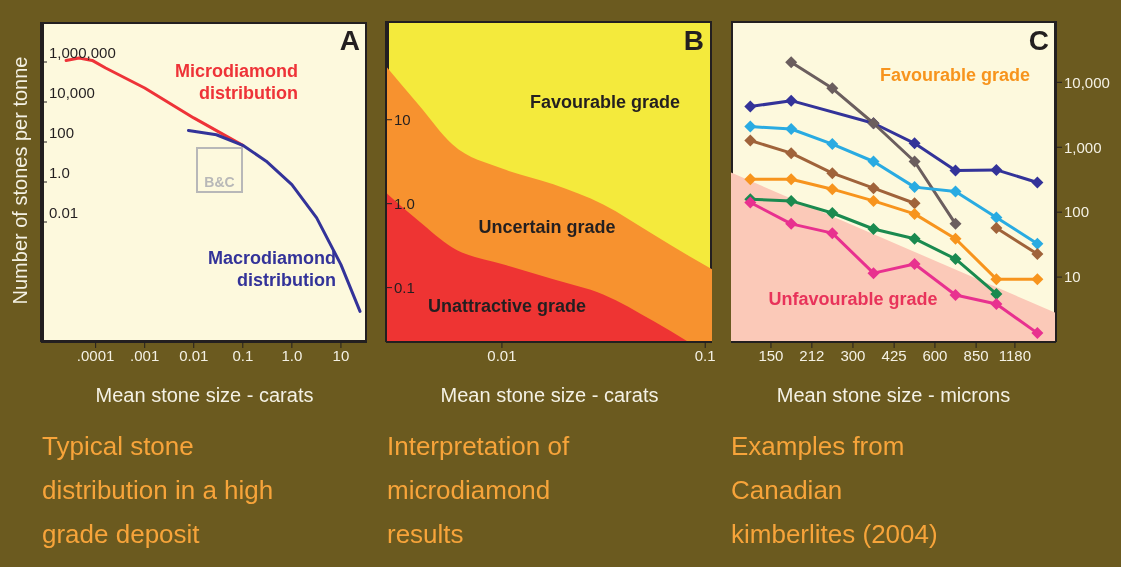 The image size is (1121, 567). Describe the element at coordinates (349, 41) in the screenshot. I see `annotation: A` at that location.